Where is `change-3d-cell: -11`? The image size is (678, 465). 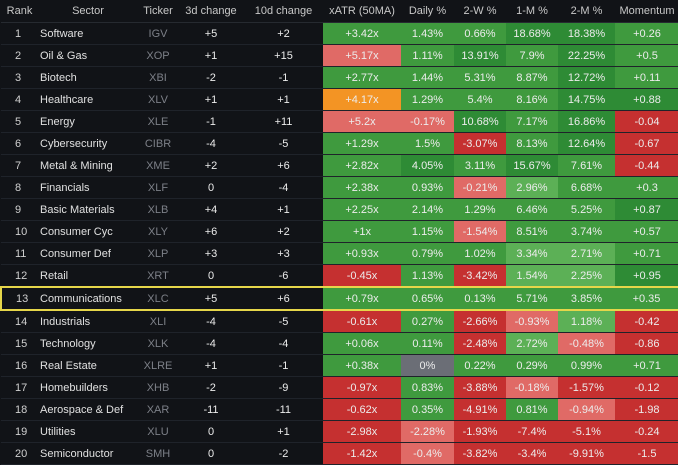 change-3d-cell: -11 is located at coordinates (211, 409).